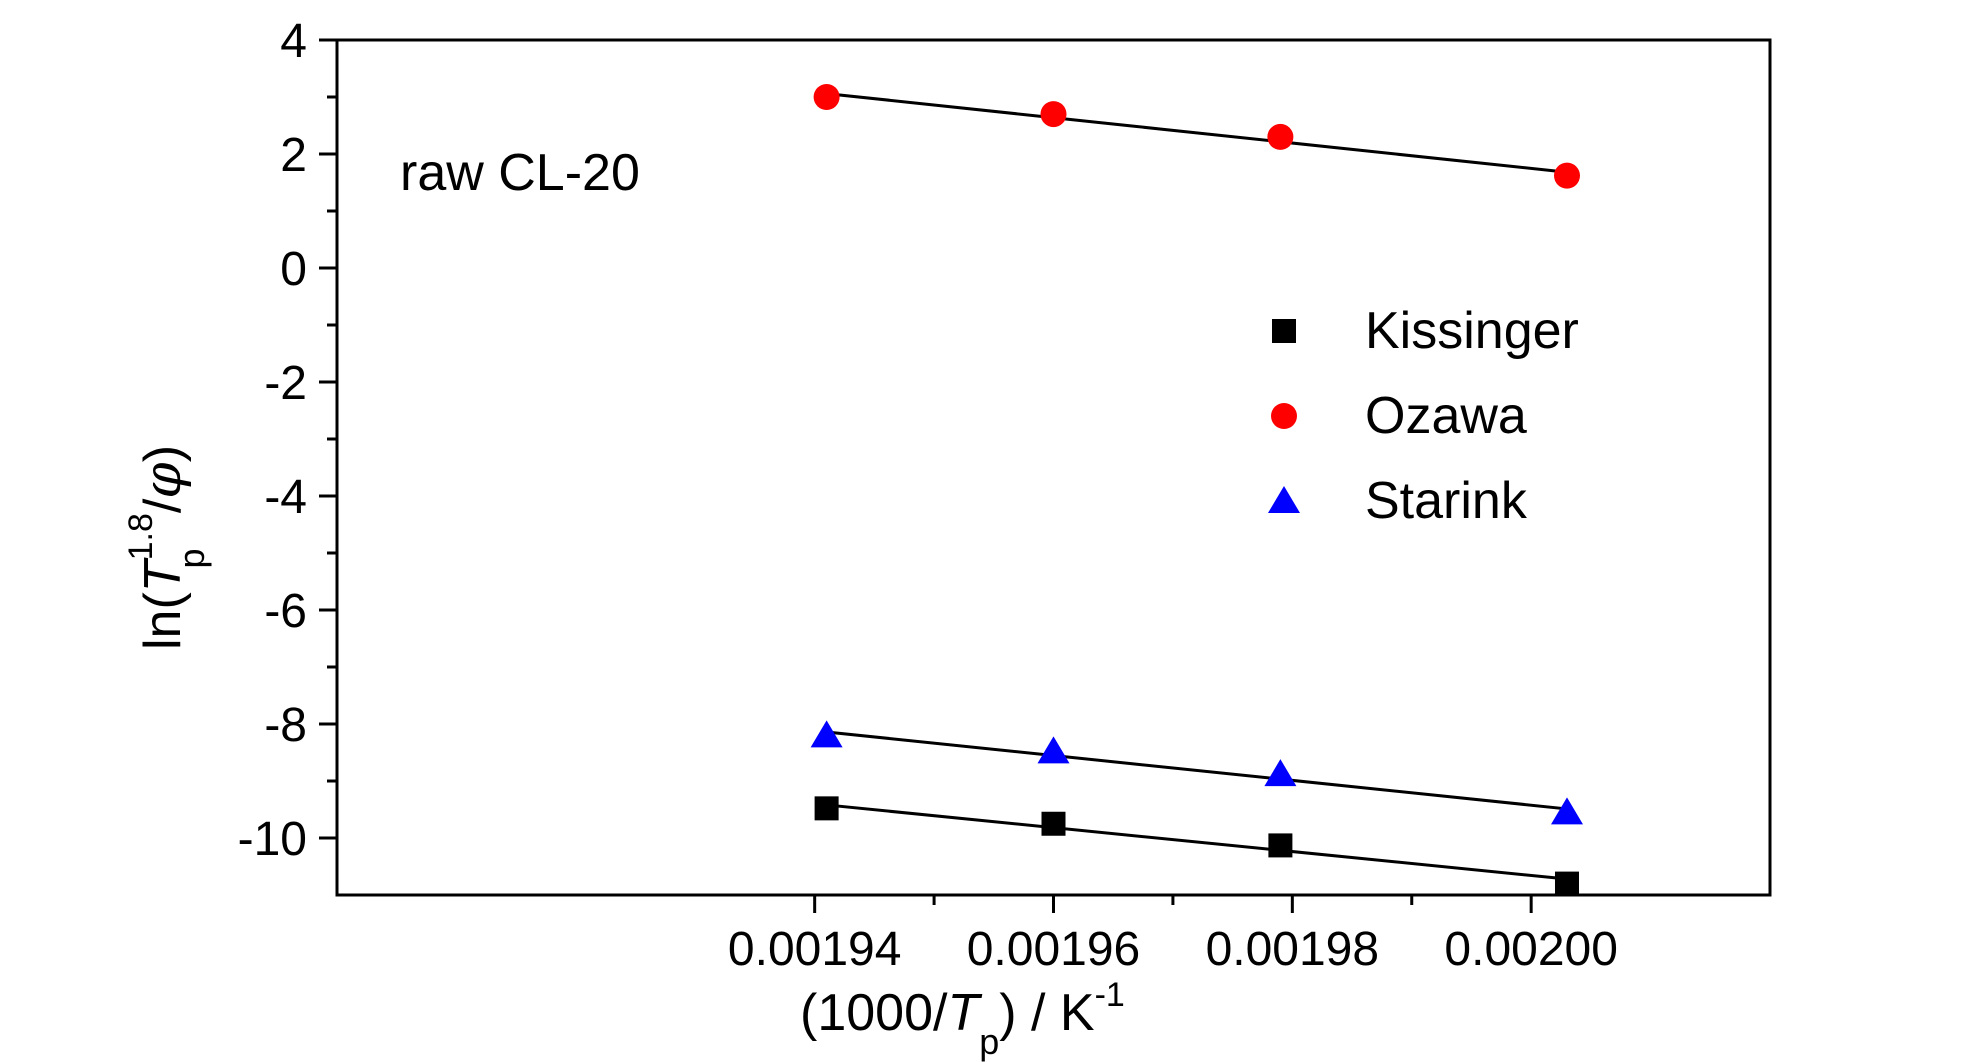 The width and height of the screenshot is (1984, 1062). What do you see at coordinates (293, 41) in the screenshot?
I see `y-tick-label: 4` at bounding box center [293, 41].